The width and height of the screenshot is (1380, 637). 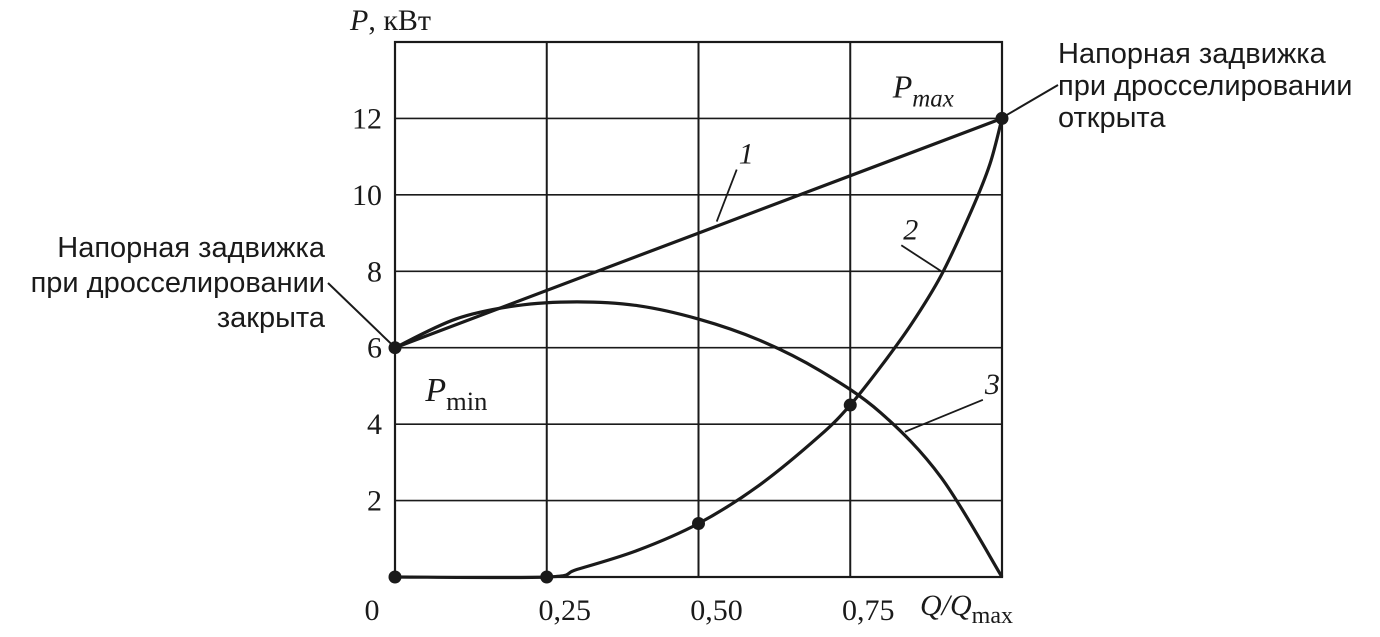 I want to click on y-tick-label: 10, so click(x=367, y=195).